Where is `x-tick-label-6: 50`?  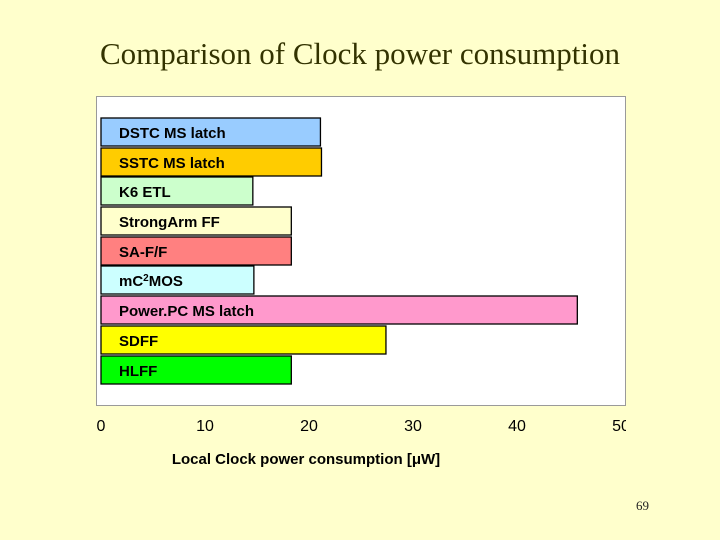 x-tick-label-6: 50 is located at coordinates (619, 426).